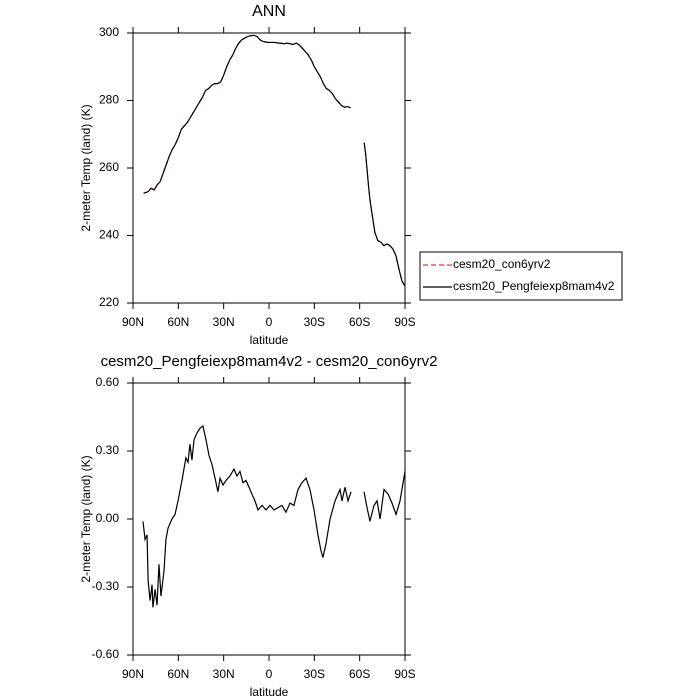 This screenshot has height=700, width=700. I want to click on y-tick-label: 240, so click(109, 235).